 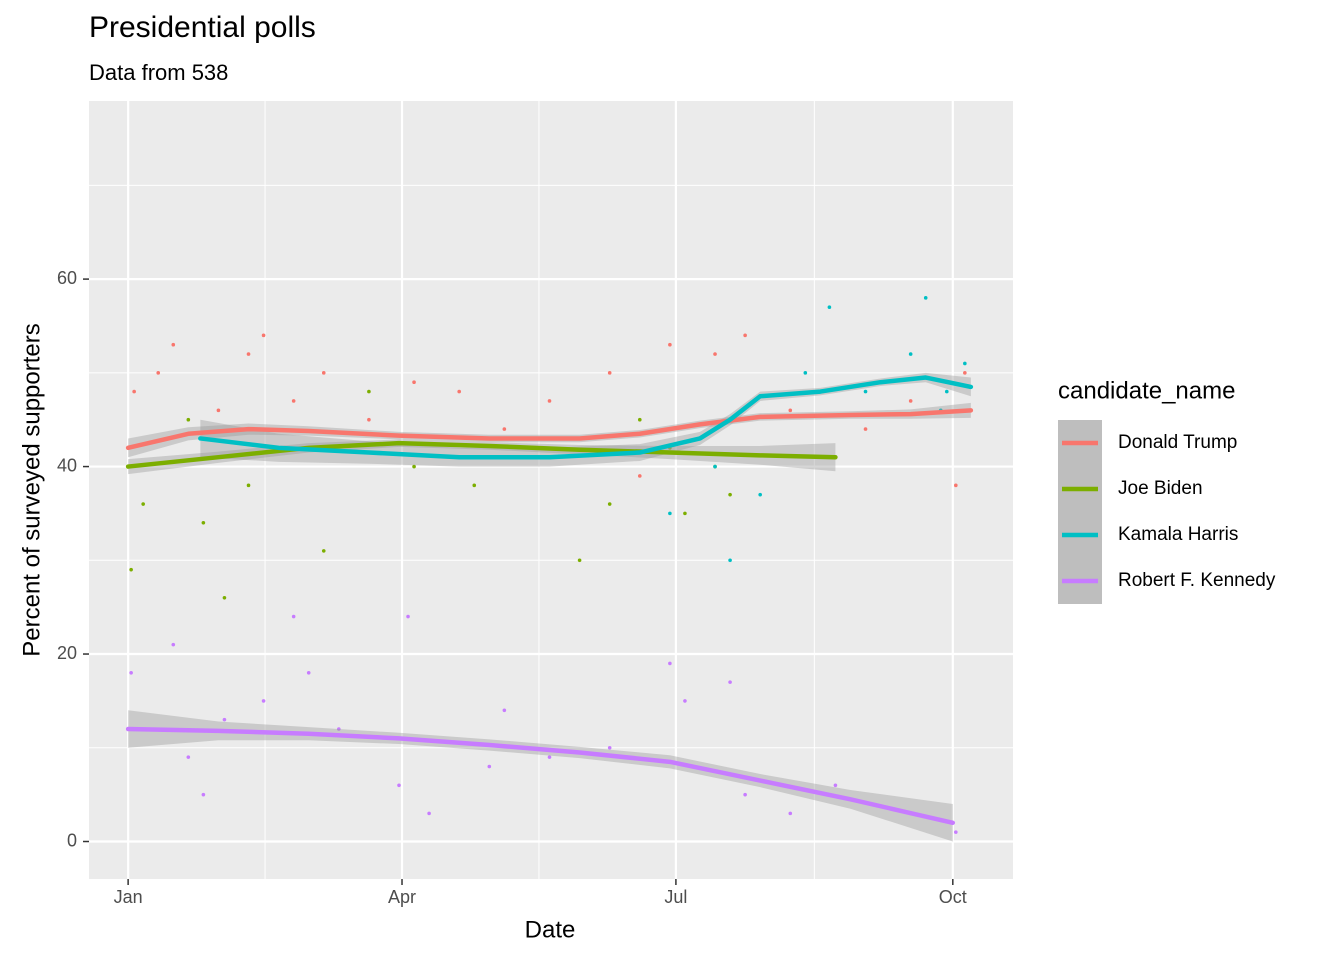 I want to click on legend-title: candidate_name, so click(x=1146, y=390).